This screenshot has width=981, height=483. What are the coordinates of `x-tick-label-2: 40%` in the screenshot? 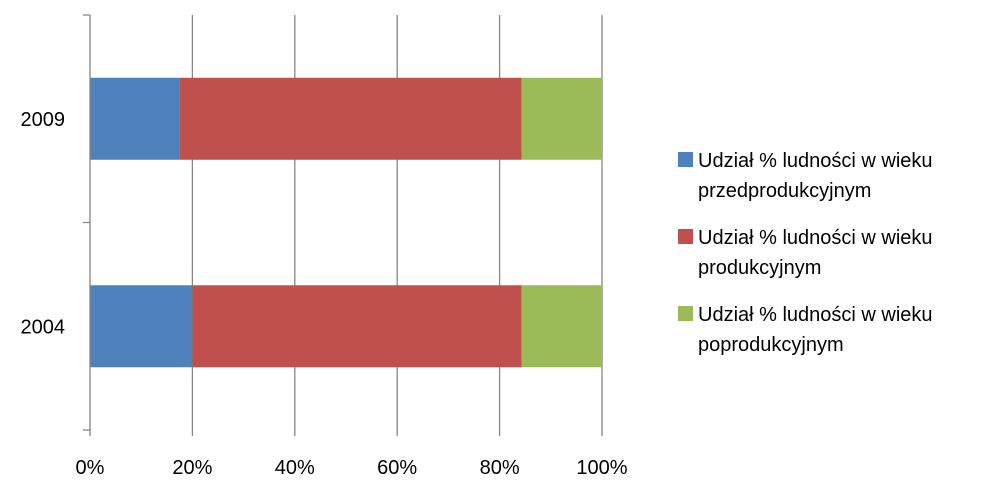 It's located at (295, 468).